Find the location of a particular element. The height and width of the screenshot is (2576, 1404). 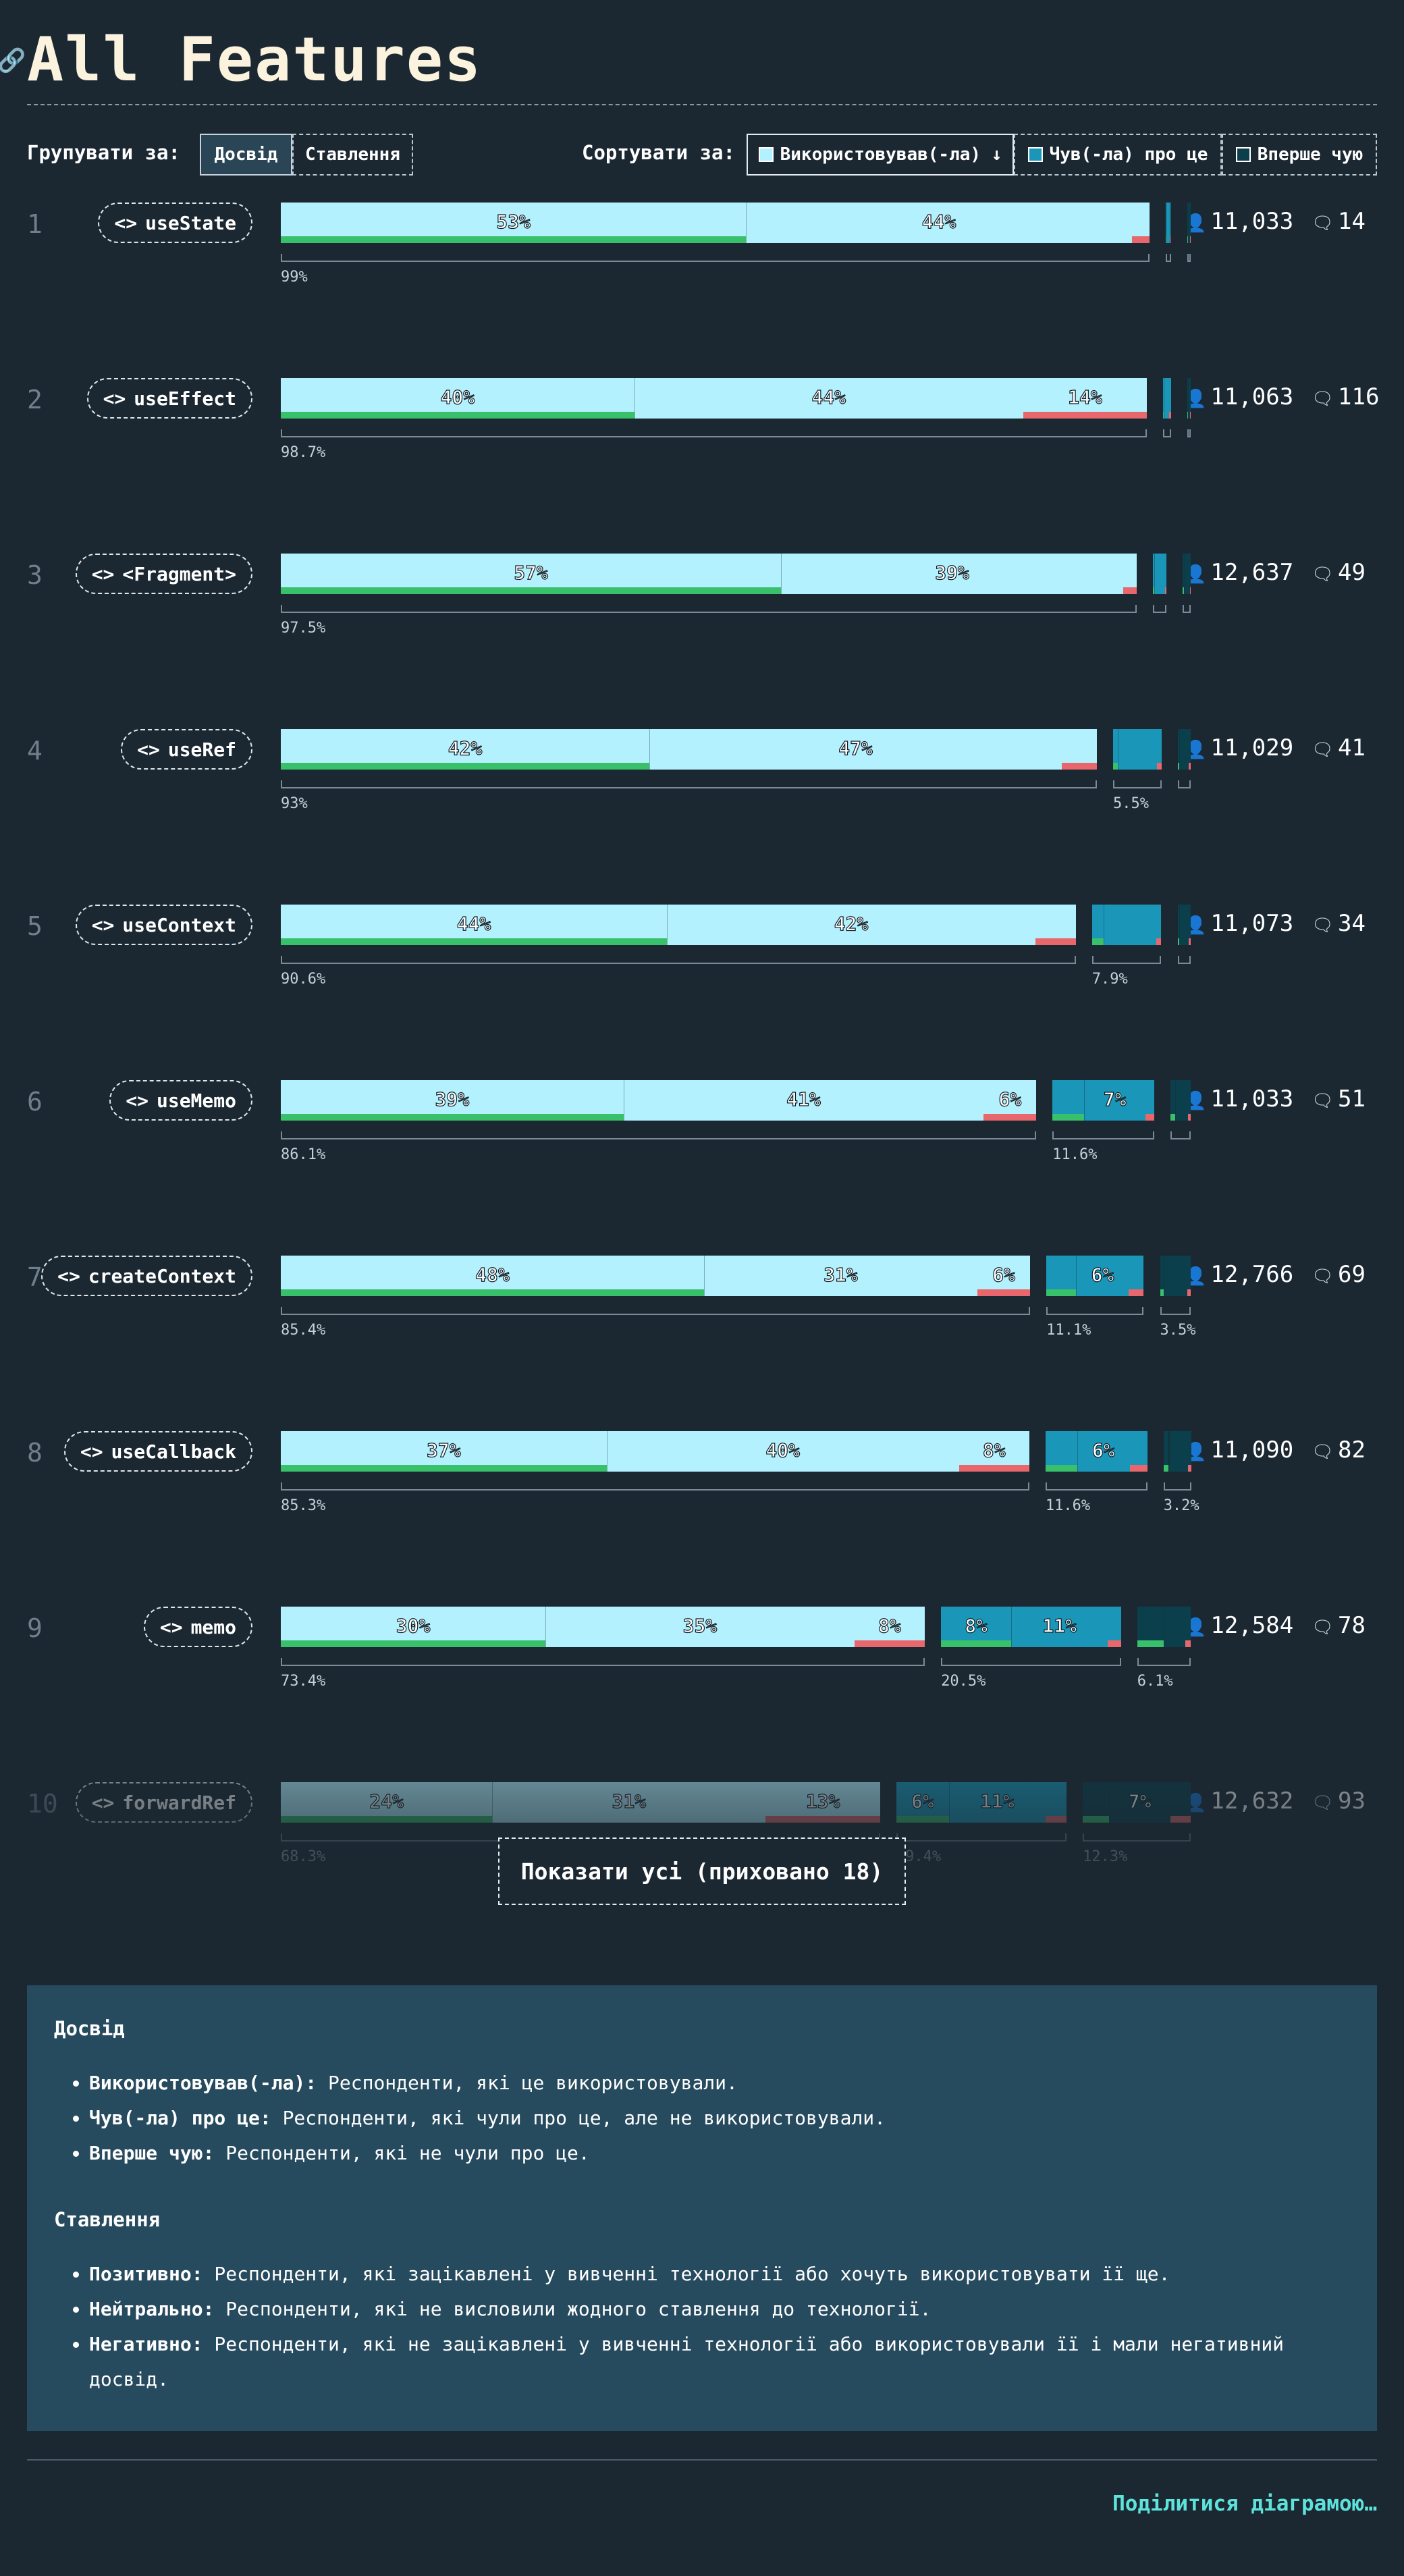

sort-heard-button: Чув(-ла) про це is located at coordinates (1118, 155).